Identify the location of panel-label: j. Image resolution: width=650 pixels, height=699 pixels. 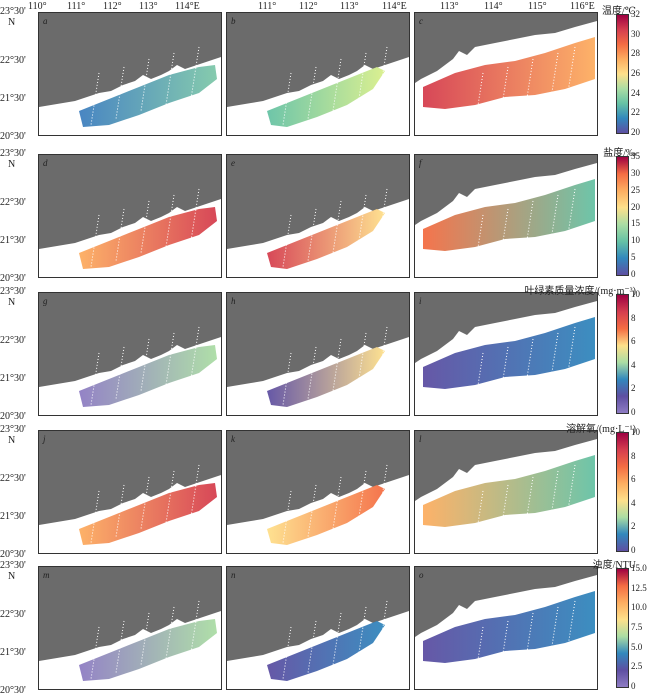
(44, 439).